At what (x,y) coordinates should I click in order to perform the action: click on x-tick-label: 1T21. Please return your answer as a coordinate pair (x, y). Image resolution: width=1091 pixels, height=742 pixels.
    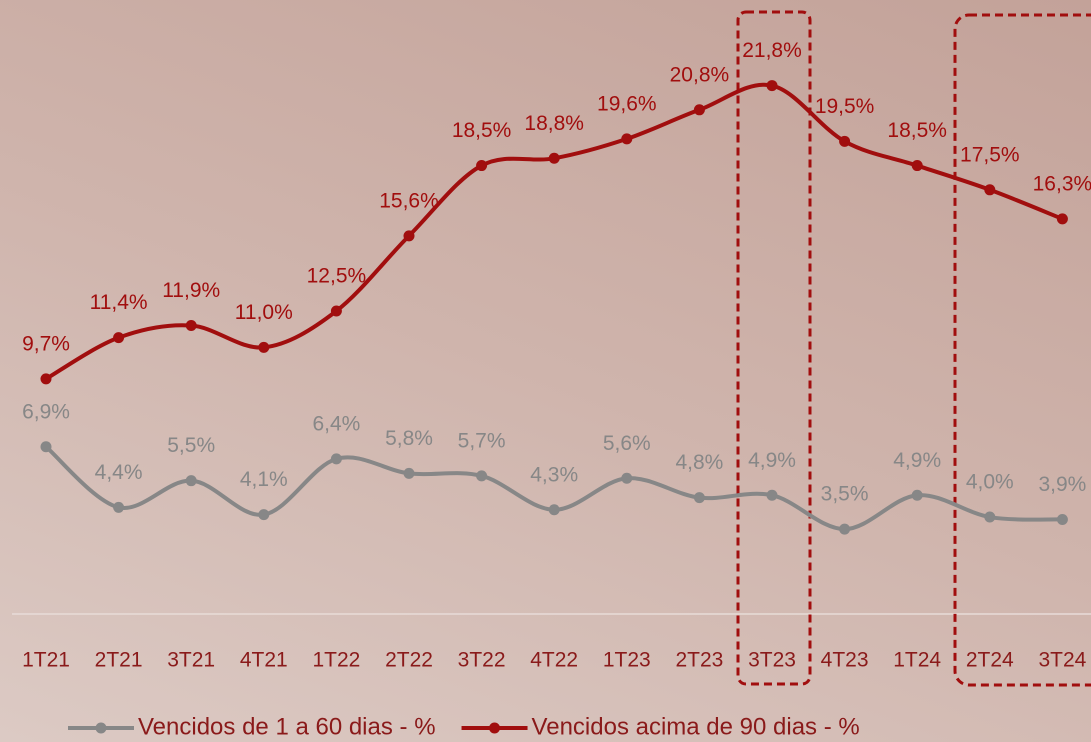
    Looking at the image, I should click on (46, 660).